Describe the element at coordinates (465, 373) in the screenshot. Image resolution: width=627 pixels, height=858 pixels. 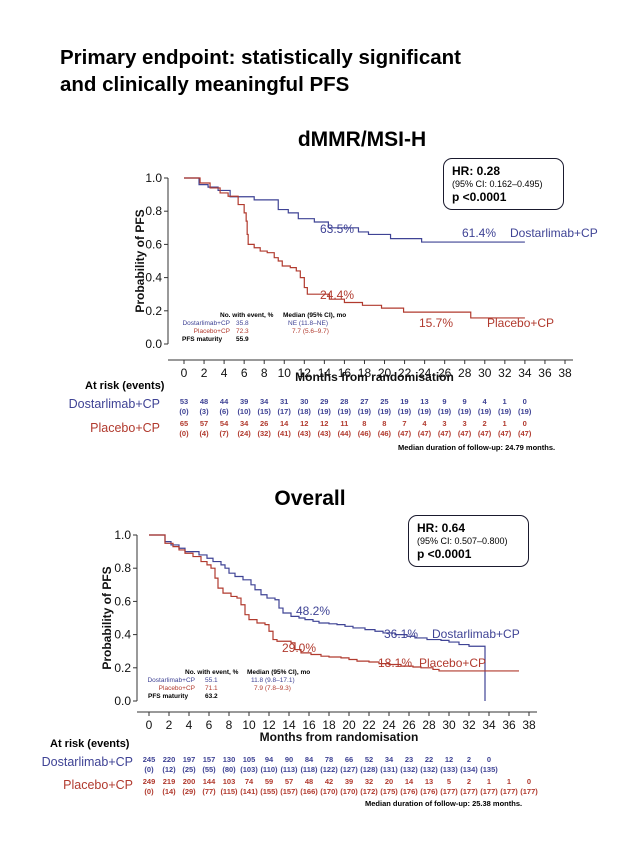
I see `x-tick-label: 28` at that location.